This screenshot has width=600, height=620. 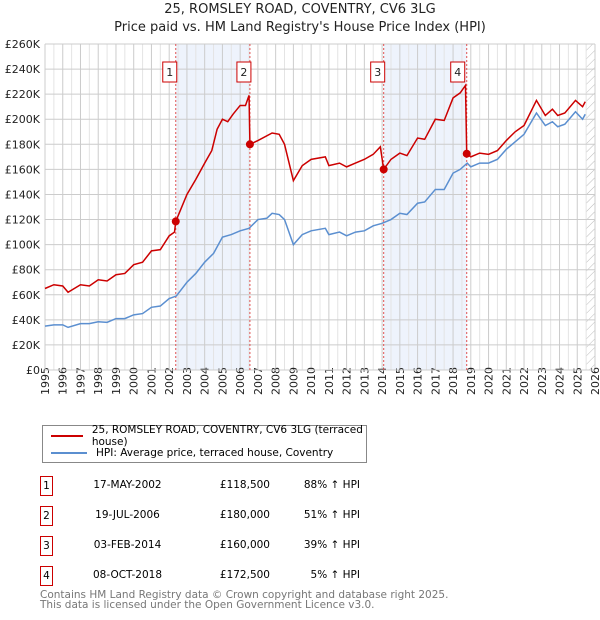 What do you see at coordinates (80, 381) in the screenshot?
I see `x-tick-label: 1997` at bounding box center [80, 381].